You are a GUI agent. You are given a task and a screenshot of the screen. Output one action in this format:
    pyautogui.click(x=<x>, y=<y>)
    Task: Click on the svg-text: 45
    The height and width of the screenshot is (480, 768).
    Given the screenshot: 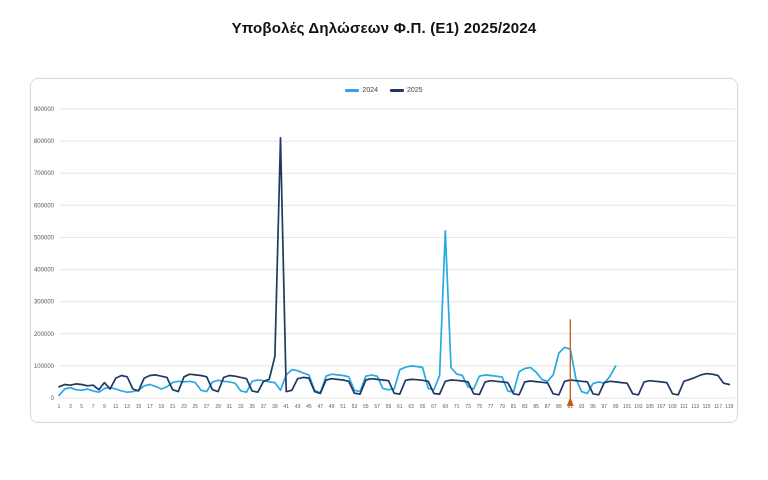 What is the action you would take?
    pyautogui.click(x=309, y=407)
    